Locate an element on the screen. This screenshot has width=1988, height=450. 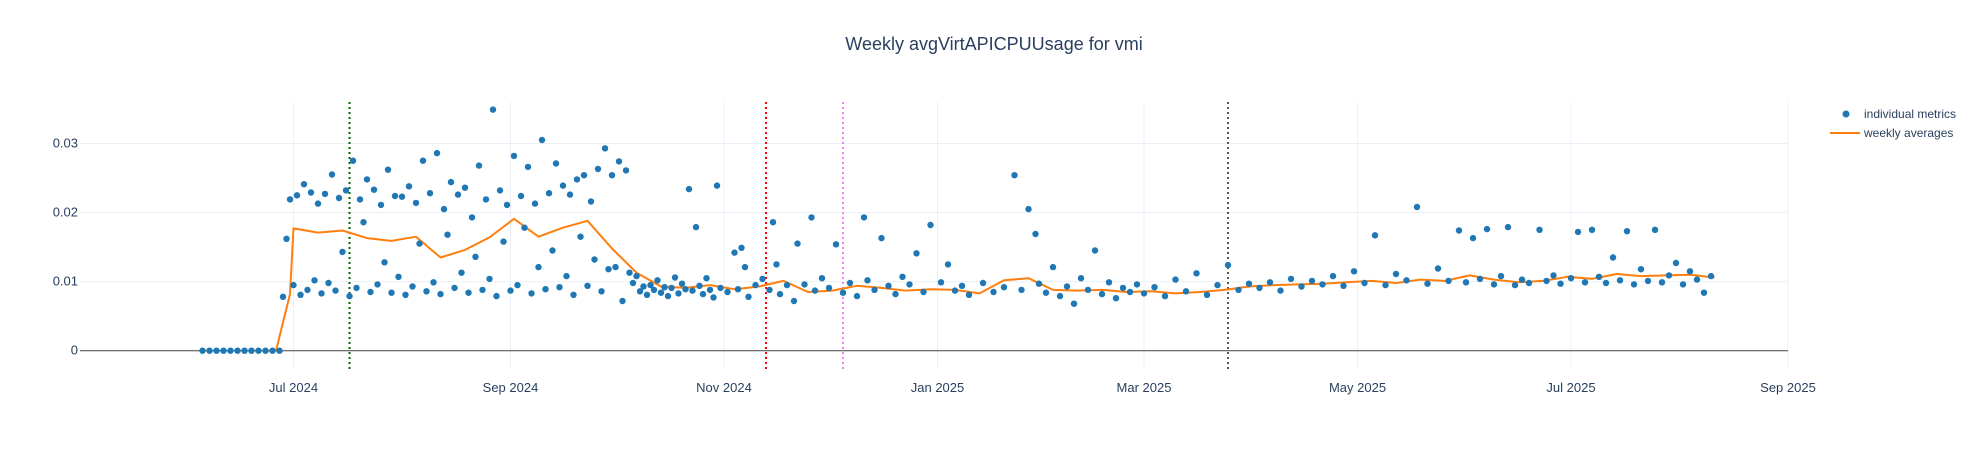
chart-title: Weekly avgVirtAPICPUUsage for vmi is located at coordinates (993, 44).